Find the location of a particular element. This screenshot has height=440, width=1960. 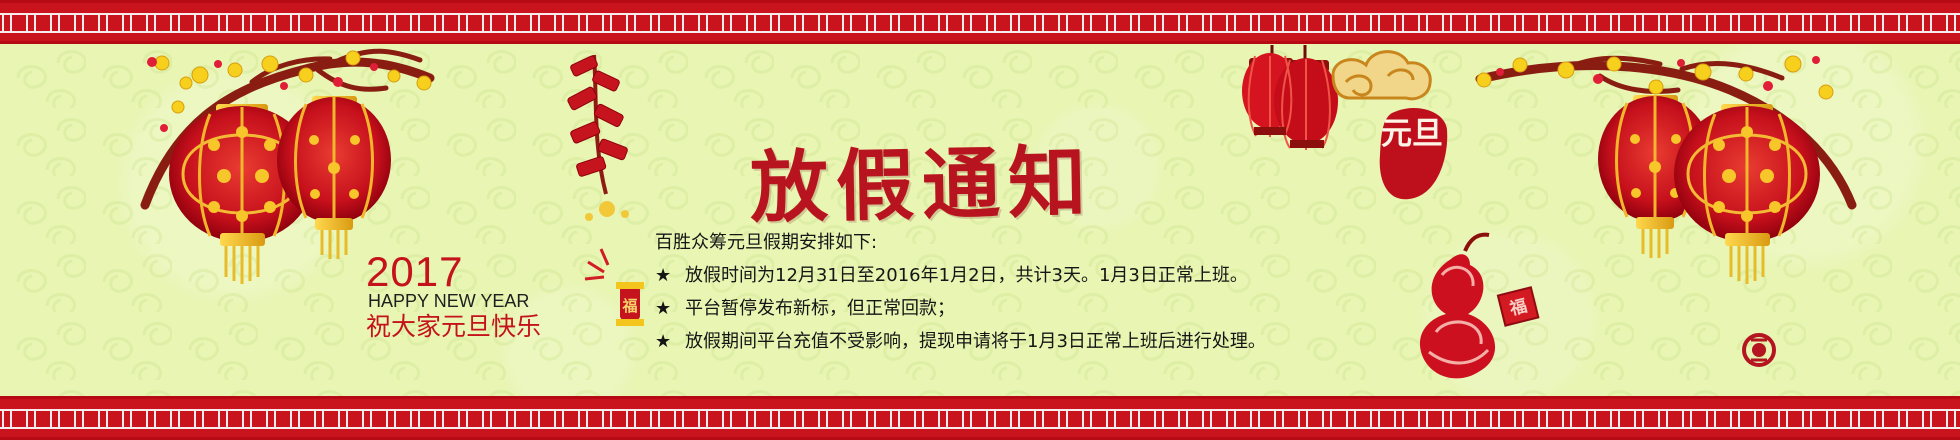

notice-heading: 百胜众筹元旦假期安排如下: is located at coordinates (1035, 242).